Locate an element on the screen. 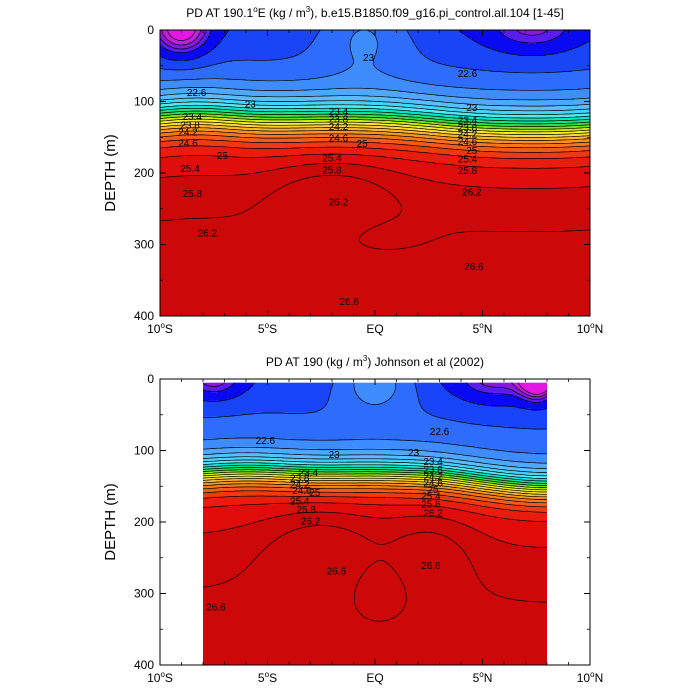 This screenshot has height=700, width=700. chart-title: PD AT 190 (kg / m3) Johnson et al (2002) is located at coordinates (375, 361).